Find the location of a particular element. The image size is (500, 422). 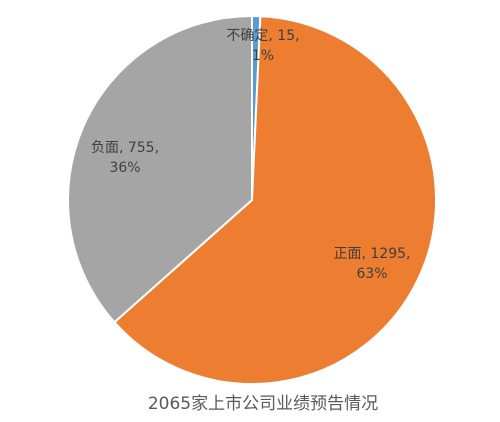

data-label-line1: 不确定, 15, is located at coordinates (262, 36).